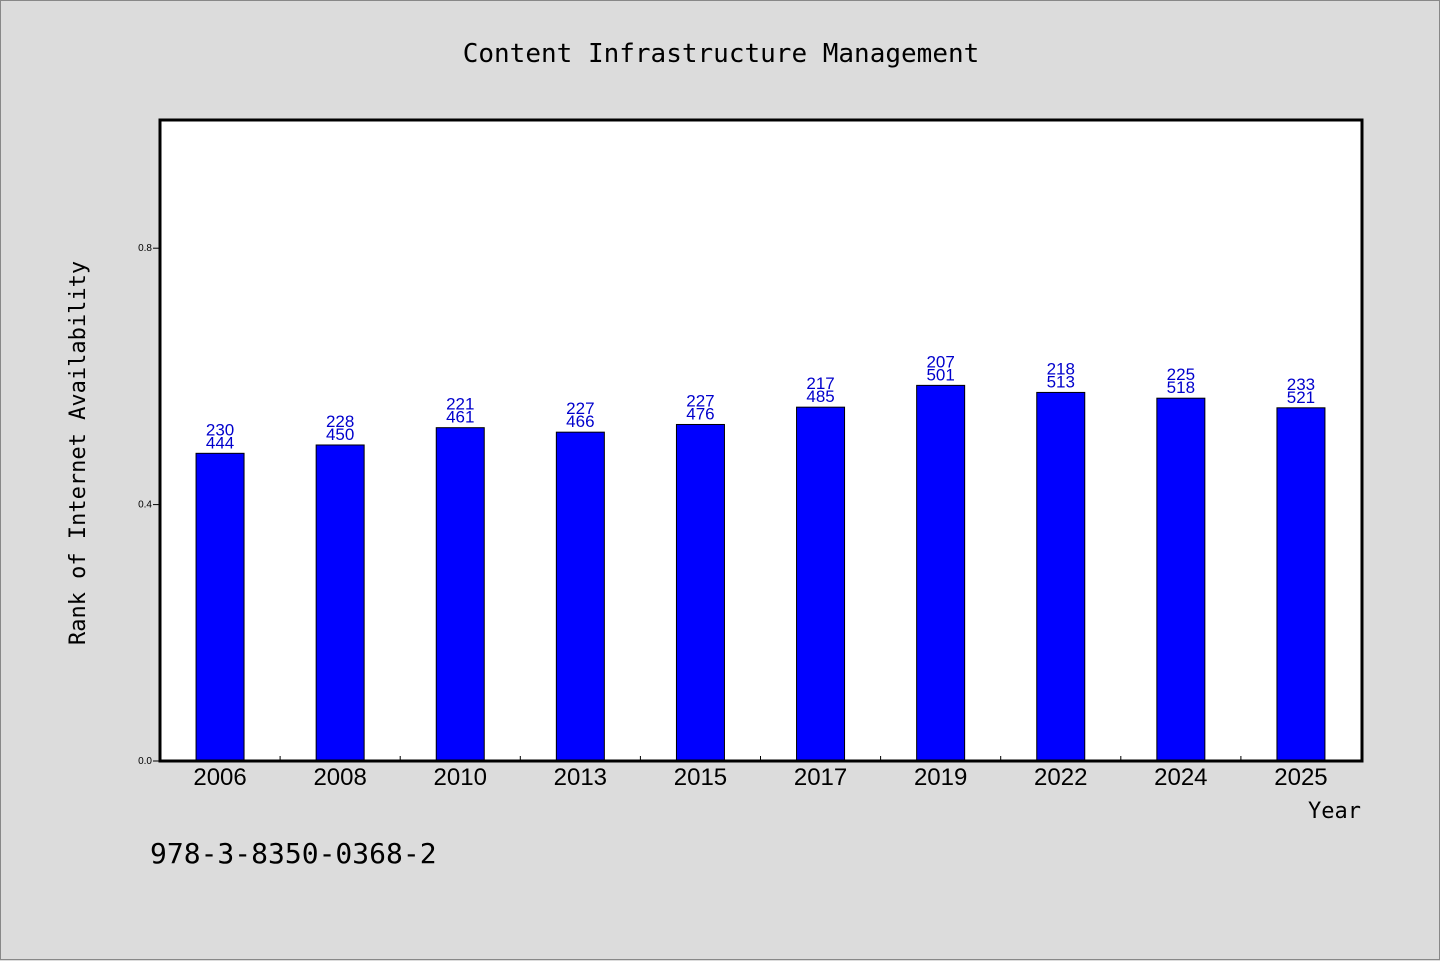  What do you see at coordinates (700, 413) in the screenshot?
I see `data-label-bottom: 476` at bounding box center [700, 413].